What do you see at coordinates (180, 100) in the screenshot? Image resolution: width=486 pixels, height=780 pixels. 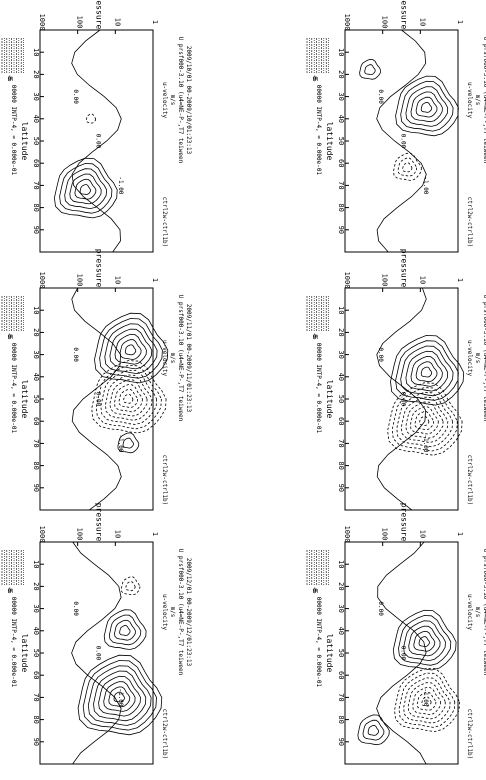 I see `panel-header-line: U prsf000-3.10 (u4=NE-P-,T7 teiween` at bounding box center [180, 100].